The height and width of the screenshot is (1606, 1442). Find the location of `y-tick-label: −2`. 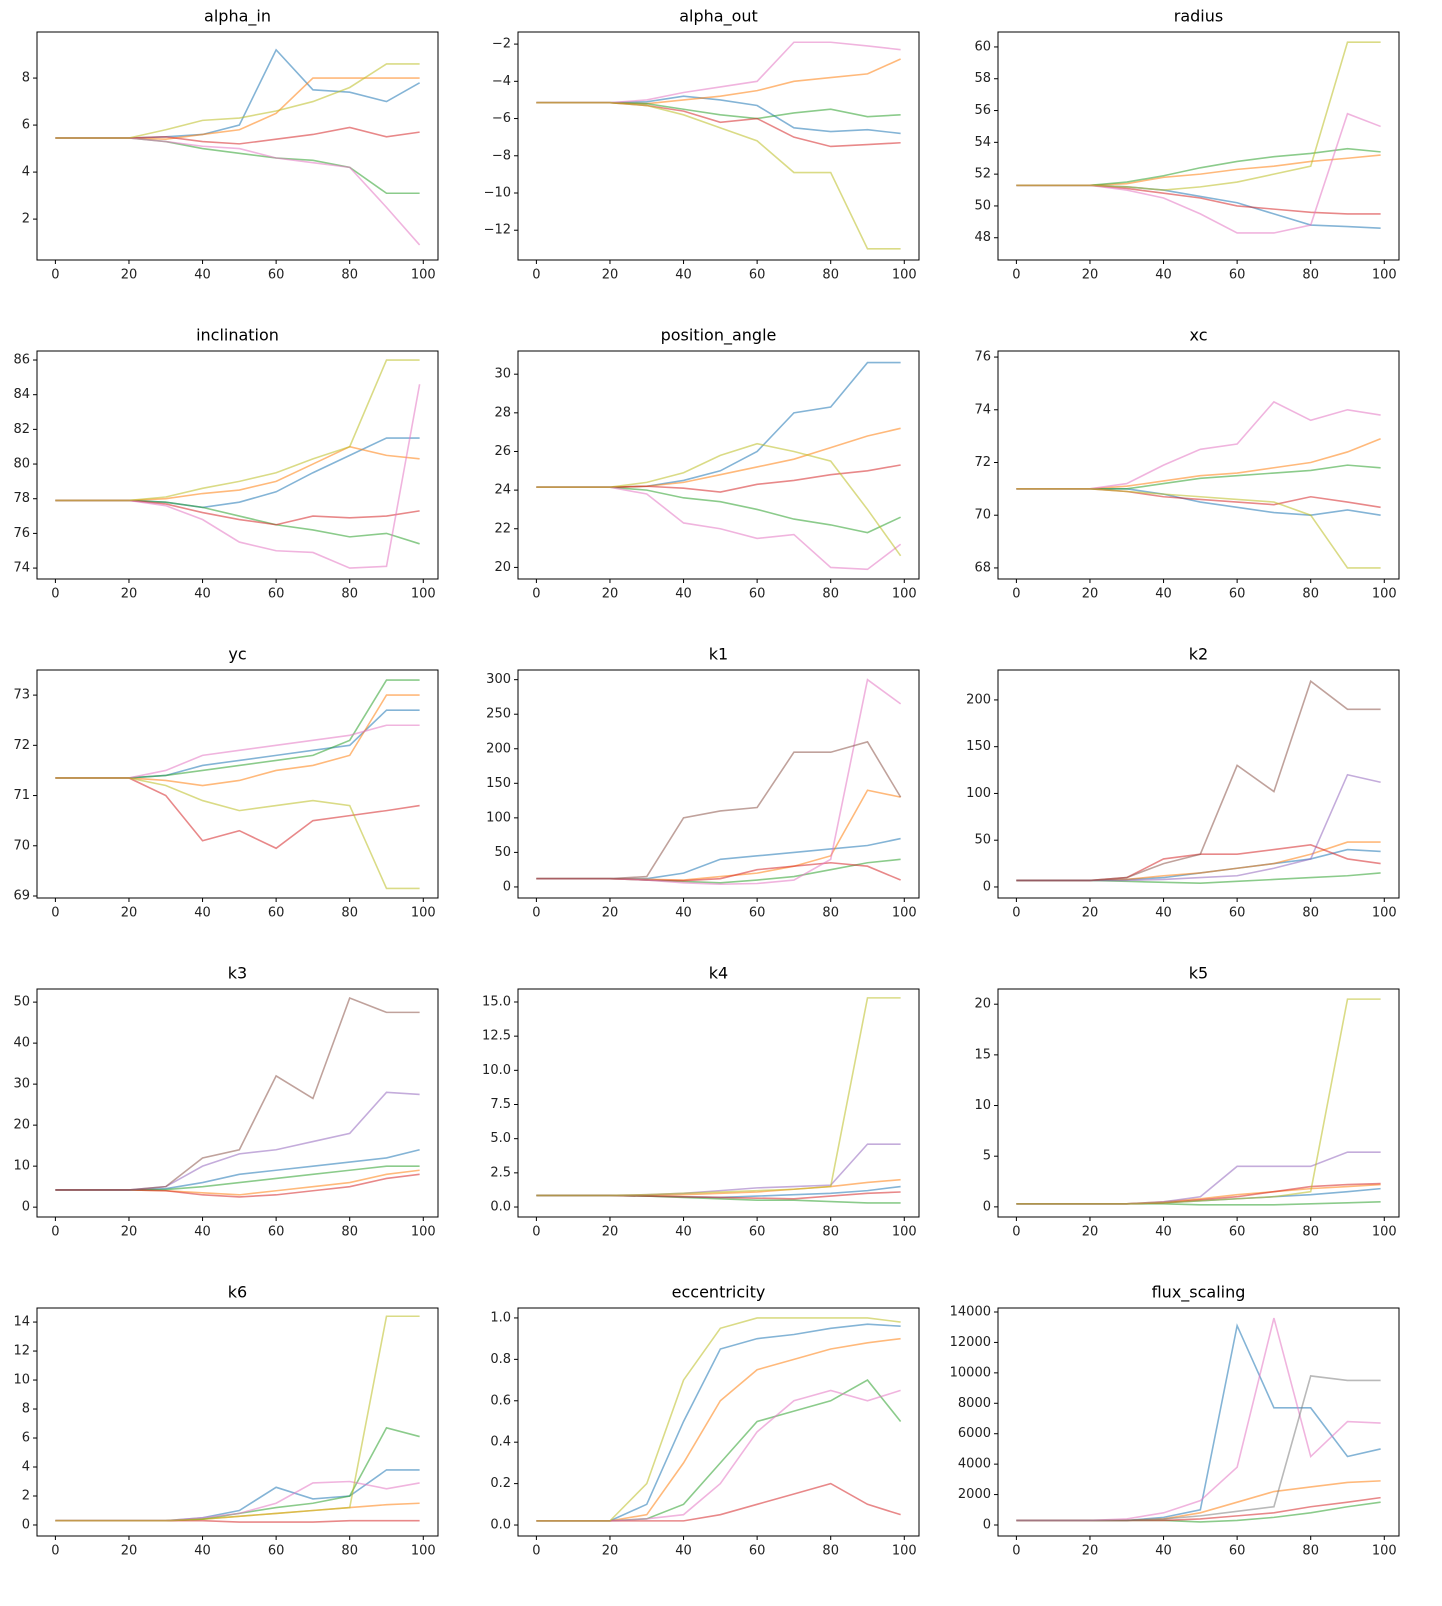

y-tick-label: −2 is located at coordinates (501, 44).